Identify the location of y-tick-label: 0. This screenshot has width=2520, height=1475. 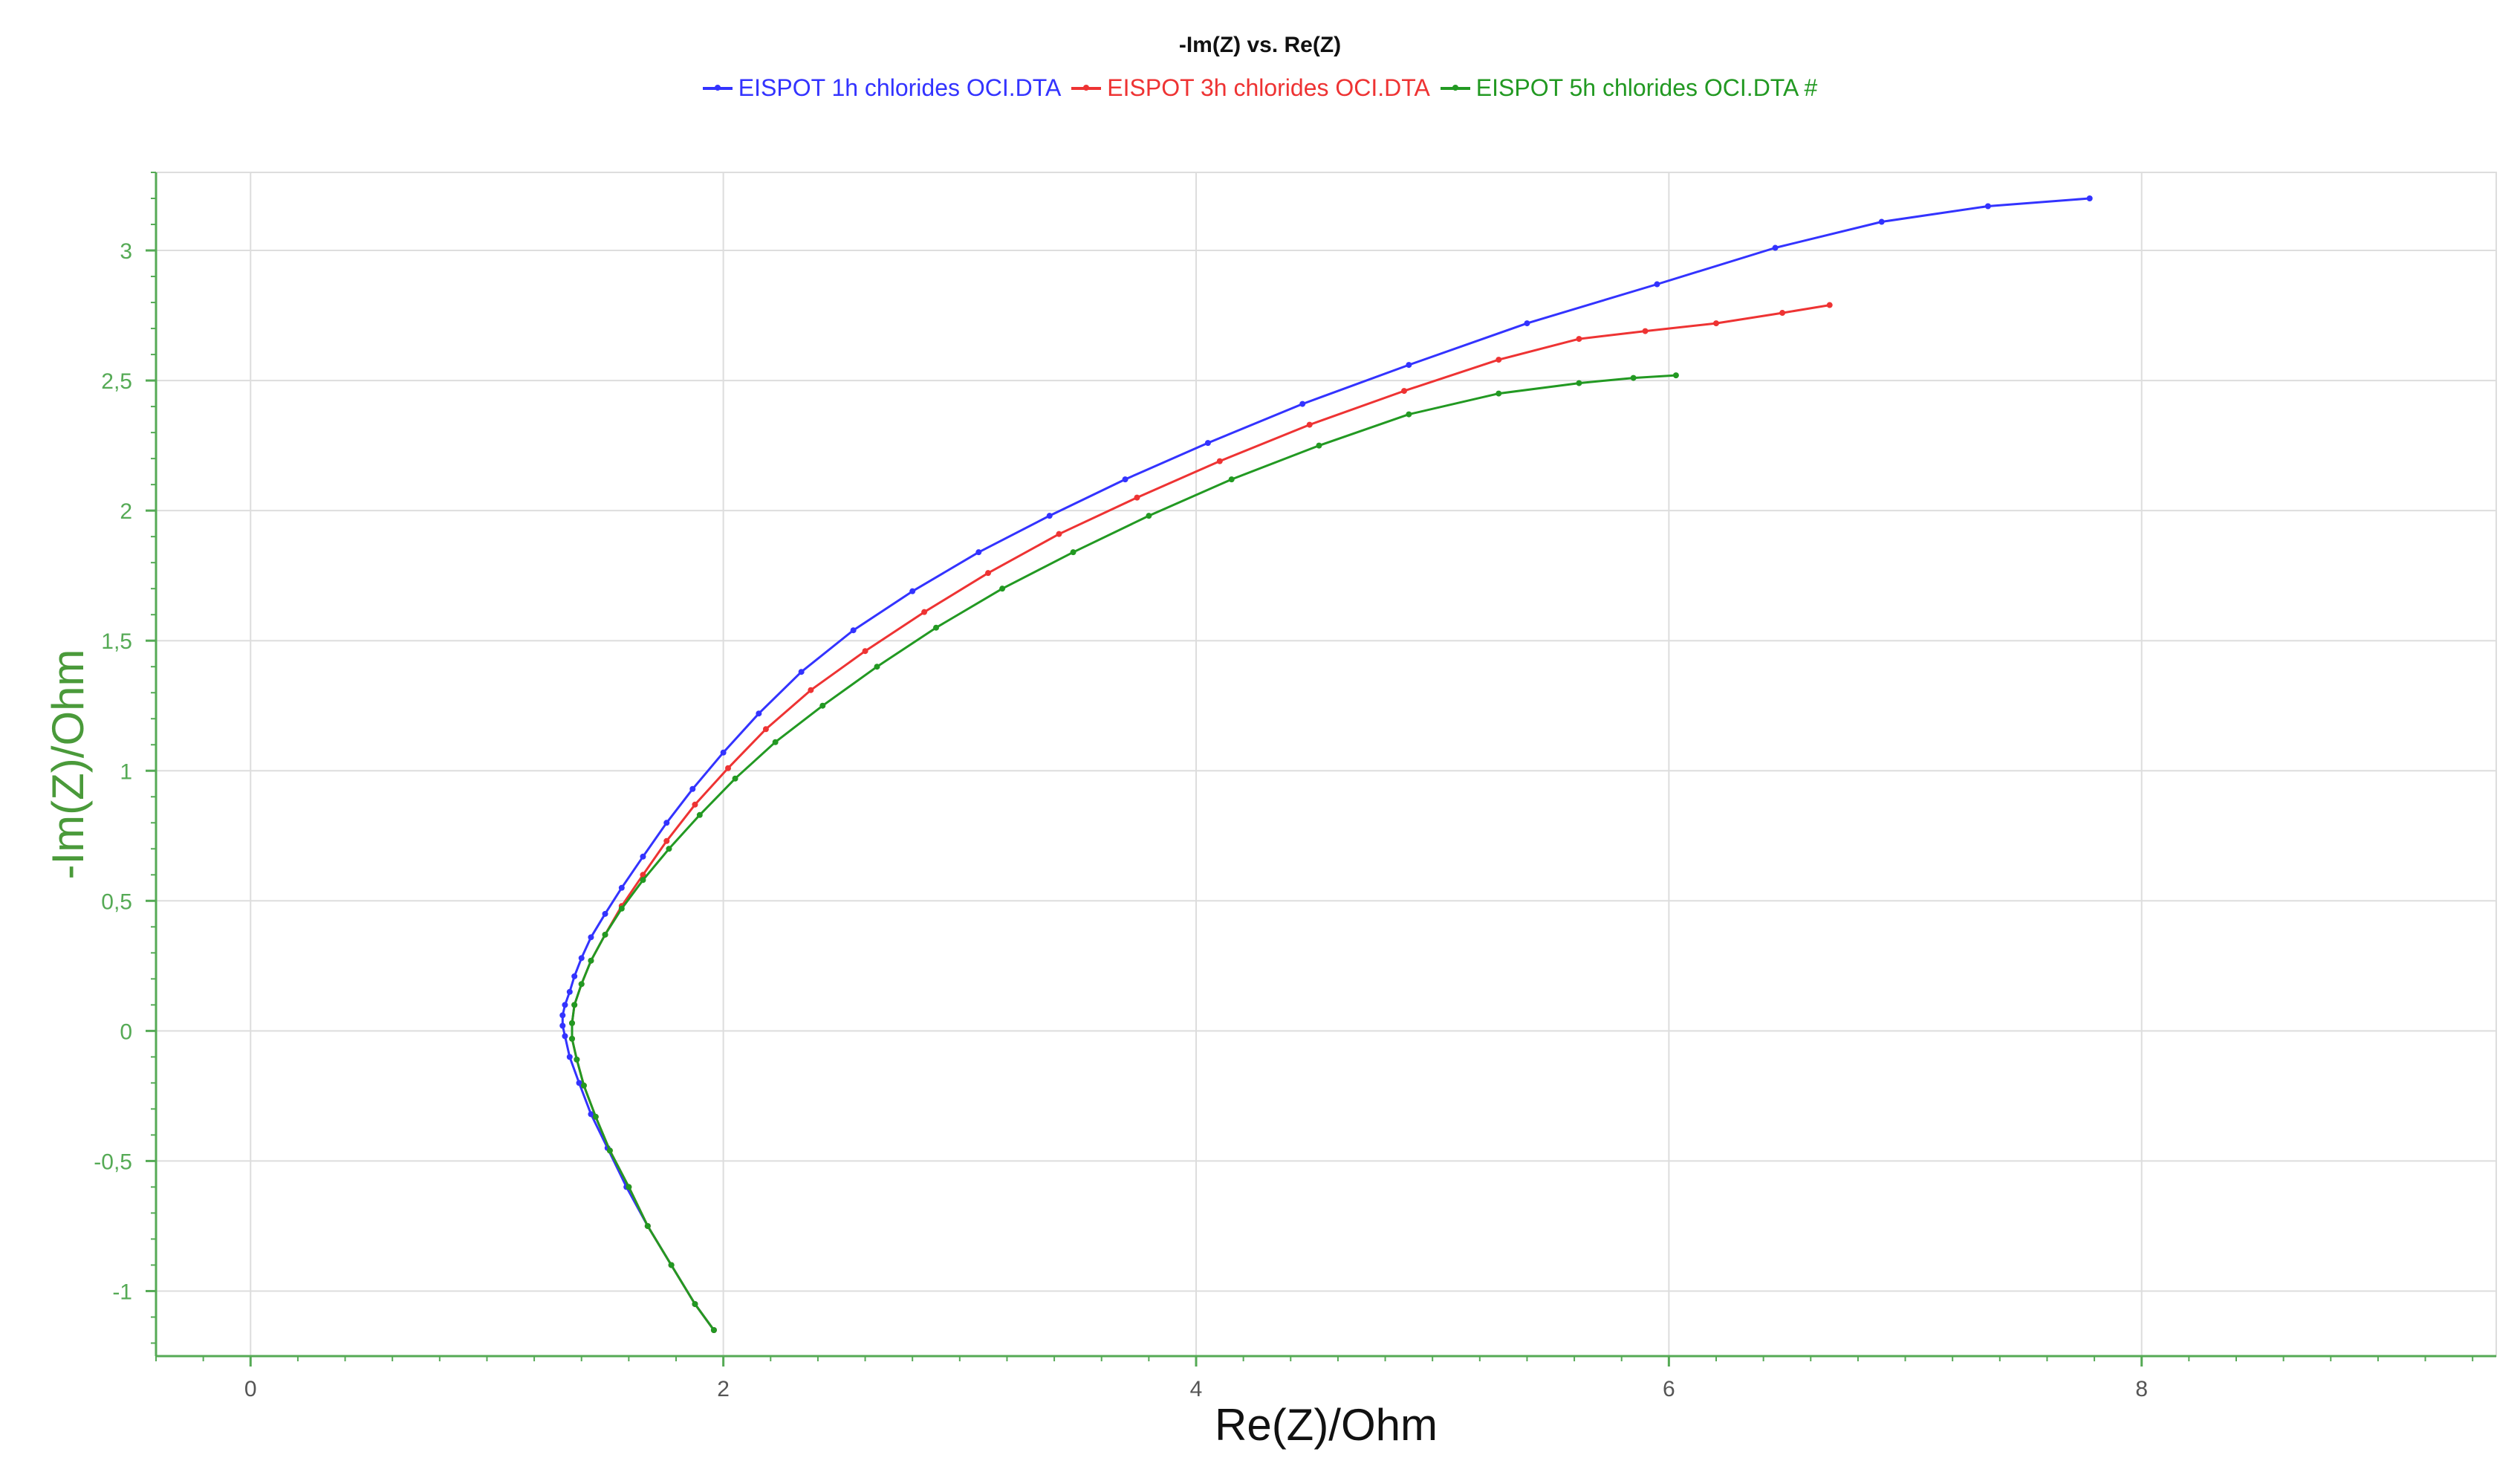
(126, 1031).